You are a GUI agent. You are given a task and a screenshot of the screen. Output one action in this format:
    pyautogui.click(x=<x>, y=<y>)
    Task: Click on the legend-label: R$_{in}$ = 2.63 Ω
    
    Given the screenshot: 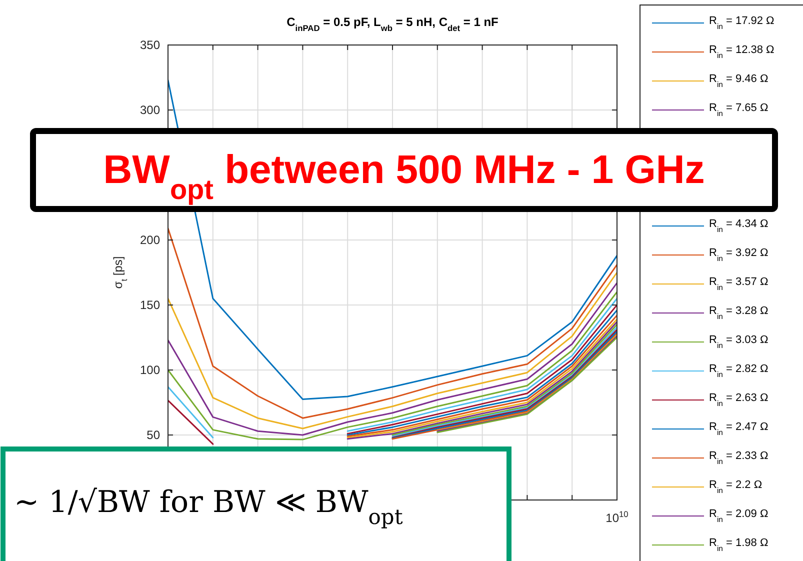 What is the action you would take?
    pyautogui.click(x=738, y=400)
    